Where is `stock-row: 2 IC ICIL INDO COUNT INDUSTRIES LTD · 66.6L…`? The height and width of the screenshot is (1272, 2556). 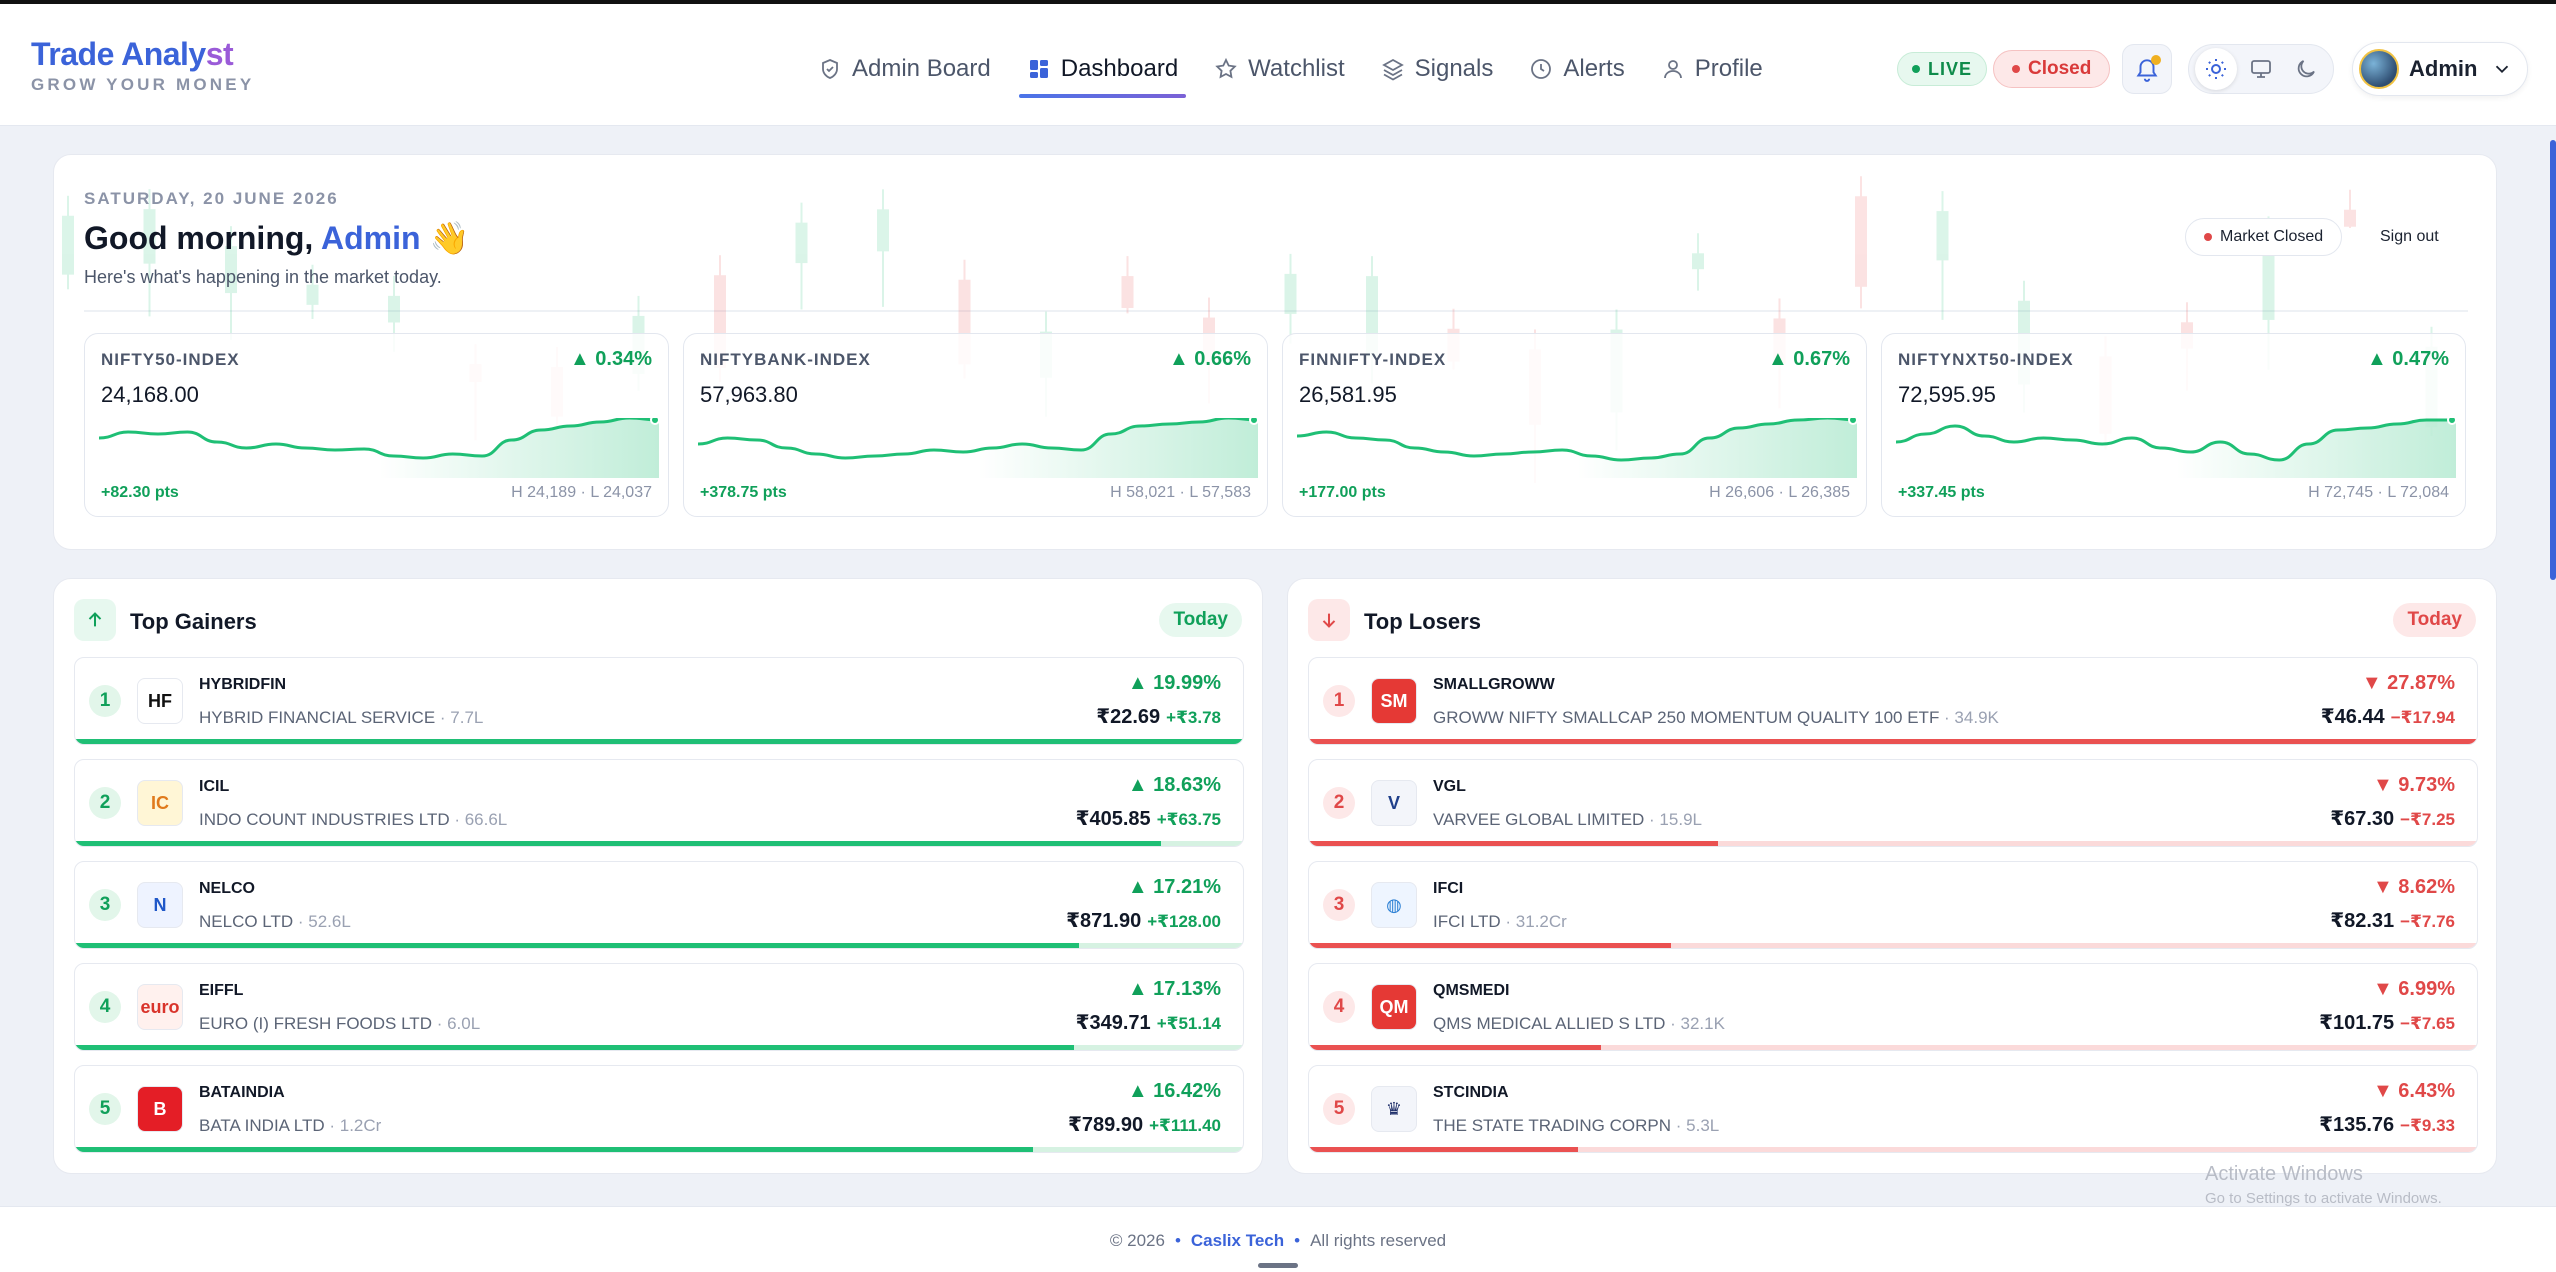
stock-row: 2 IC ICIL INDO COUNT INDUSTRIES LTD · 66.6L… is located at coordinates (659, 803).